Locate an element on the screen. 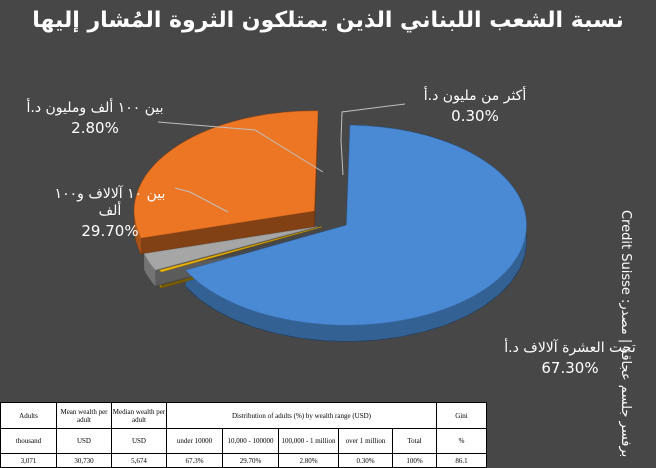 This screenshot has width=656, height=468. value-cell: 3,071 is located at coordinates (28, 460).